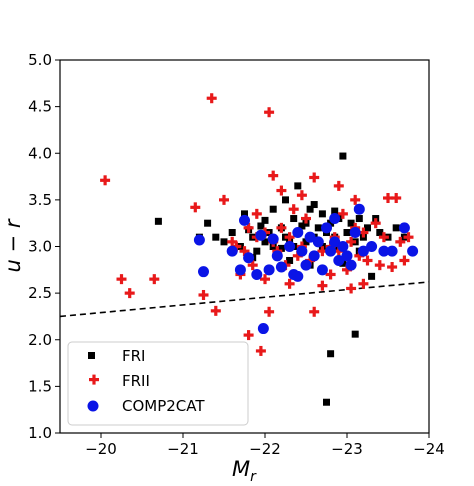 The height and width of the screenshot is (486, 474). What do you see at coordinates (40, 293) in the screenshot?
I see `y-tick-label: 2.5` at bounding box center [40, 293].